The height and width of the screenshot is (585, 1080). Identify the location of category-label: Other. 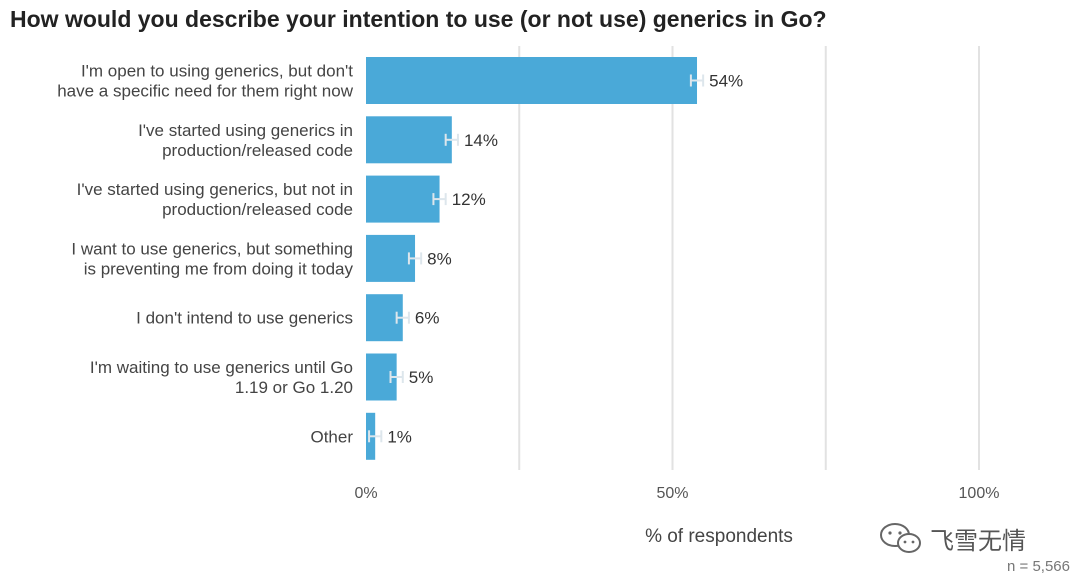
(331, 436).